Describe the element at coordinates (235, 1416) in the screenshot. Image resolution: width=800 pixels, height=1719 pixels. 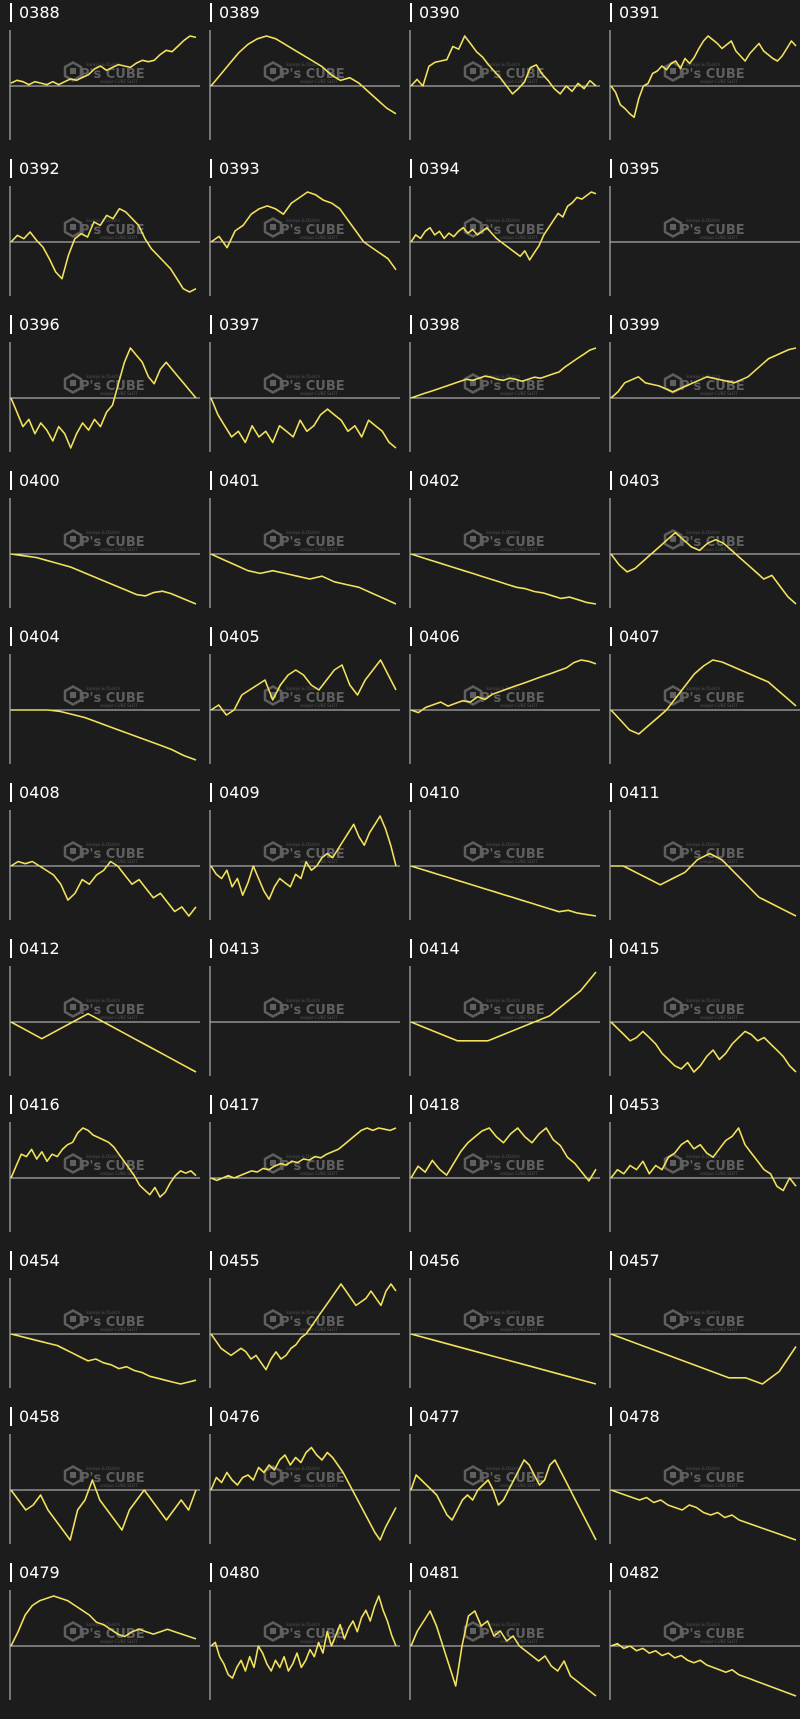
I see `chart-title: 0476` at that location.